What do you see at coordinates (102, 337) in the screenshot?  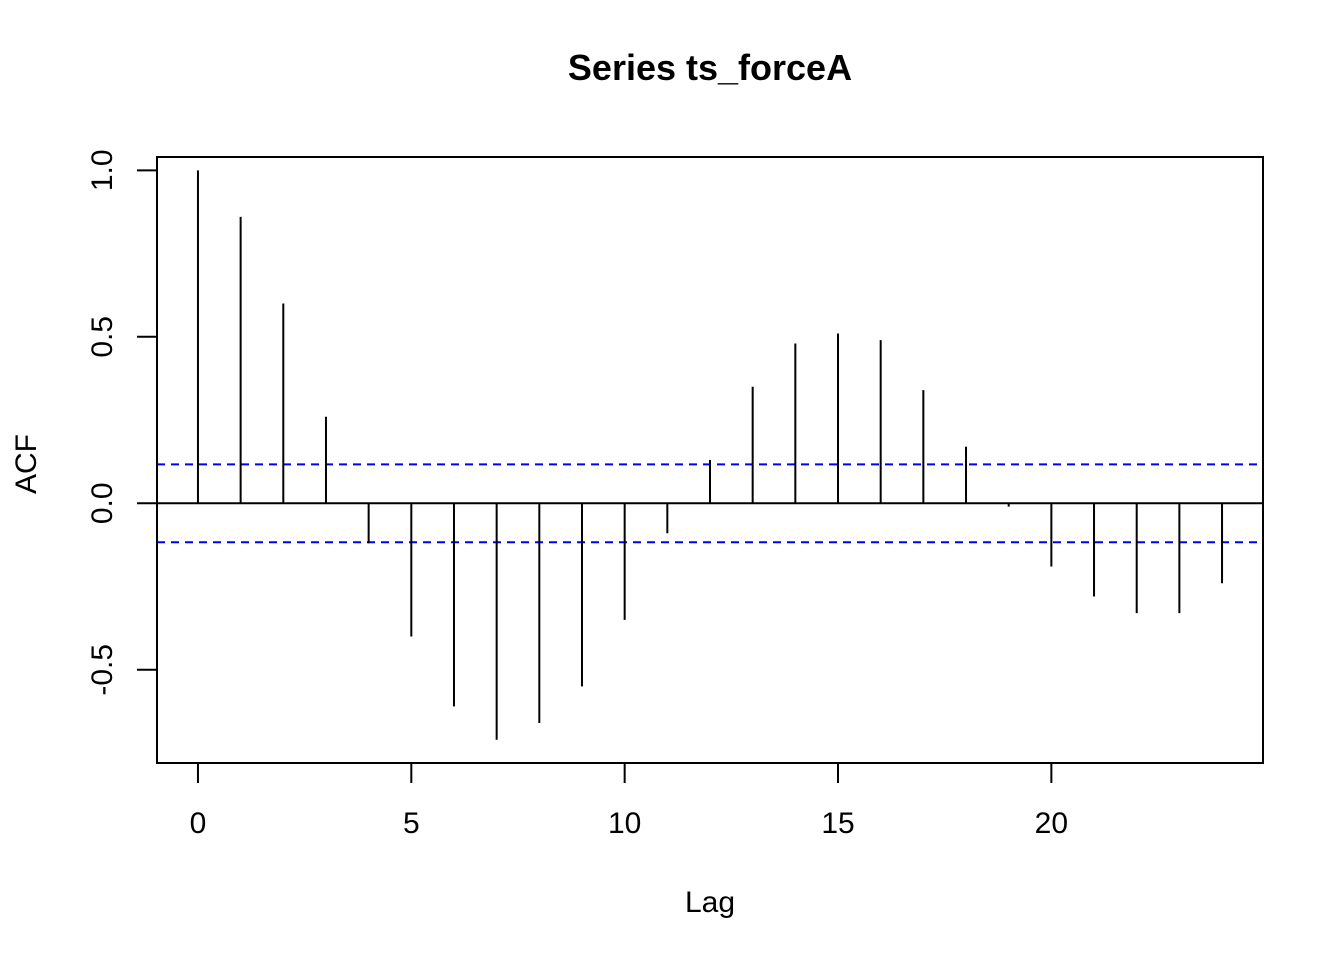 I see `y-tick-label: 0.5` at bounding box center [102, 337].